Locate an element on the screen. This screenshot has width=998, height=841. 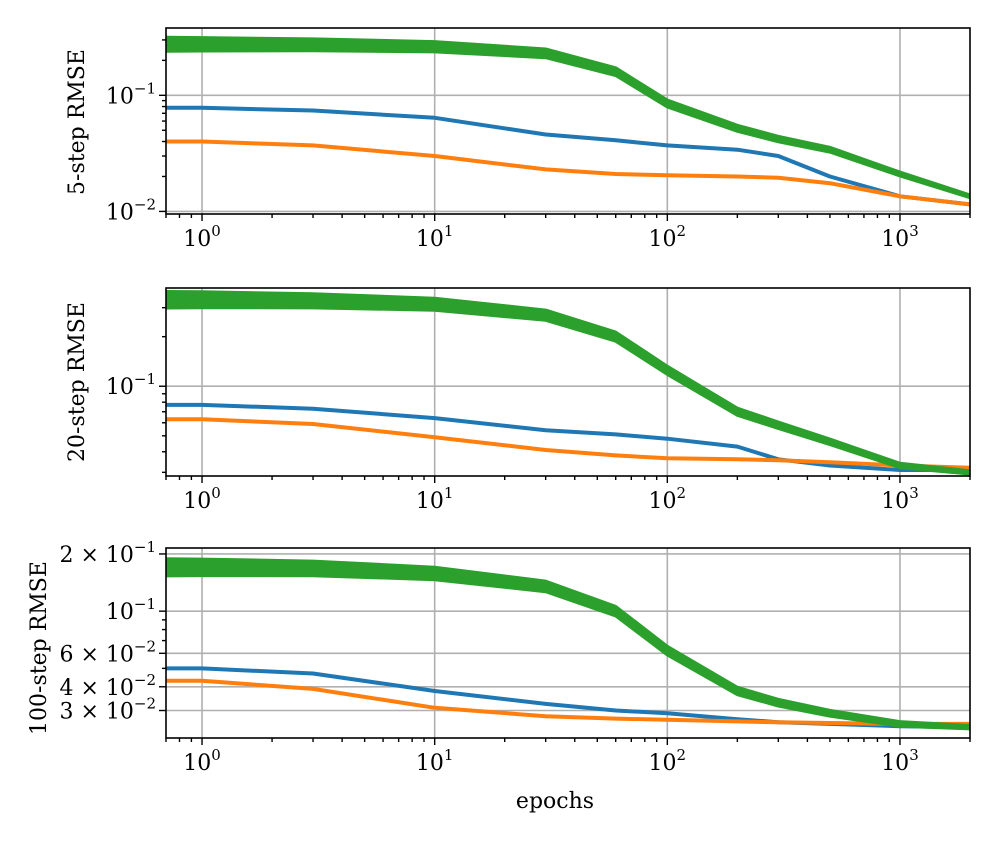
y-tick-label: 10⁻² is located at coordinates (131, 210).